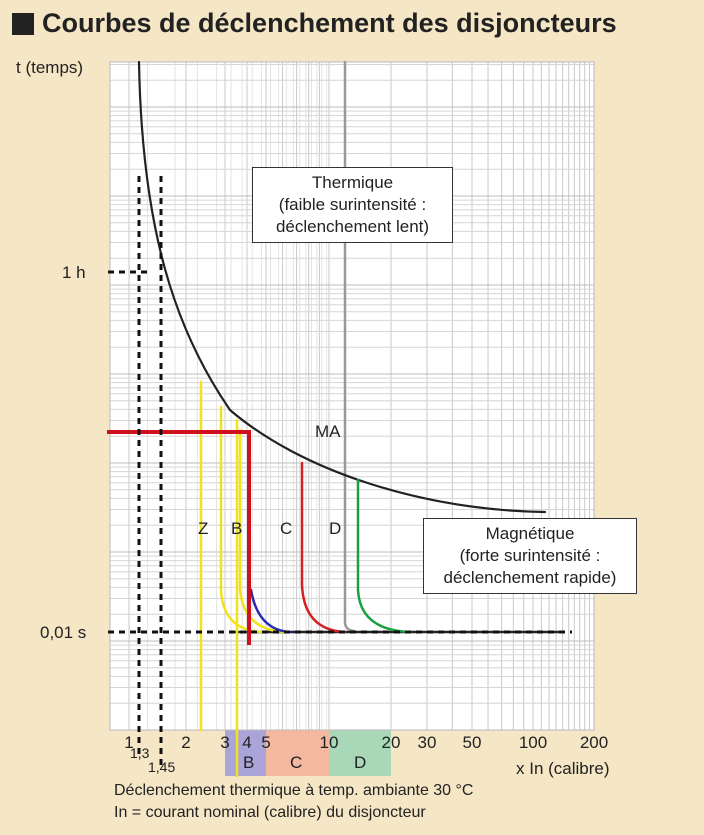  Describe the element at coordinates (366, 742) in the screenshot. I see `x-tick-labels: 1 2 3 4 5 10 20 30 50 100 200` at that location.